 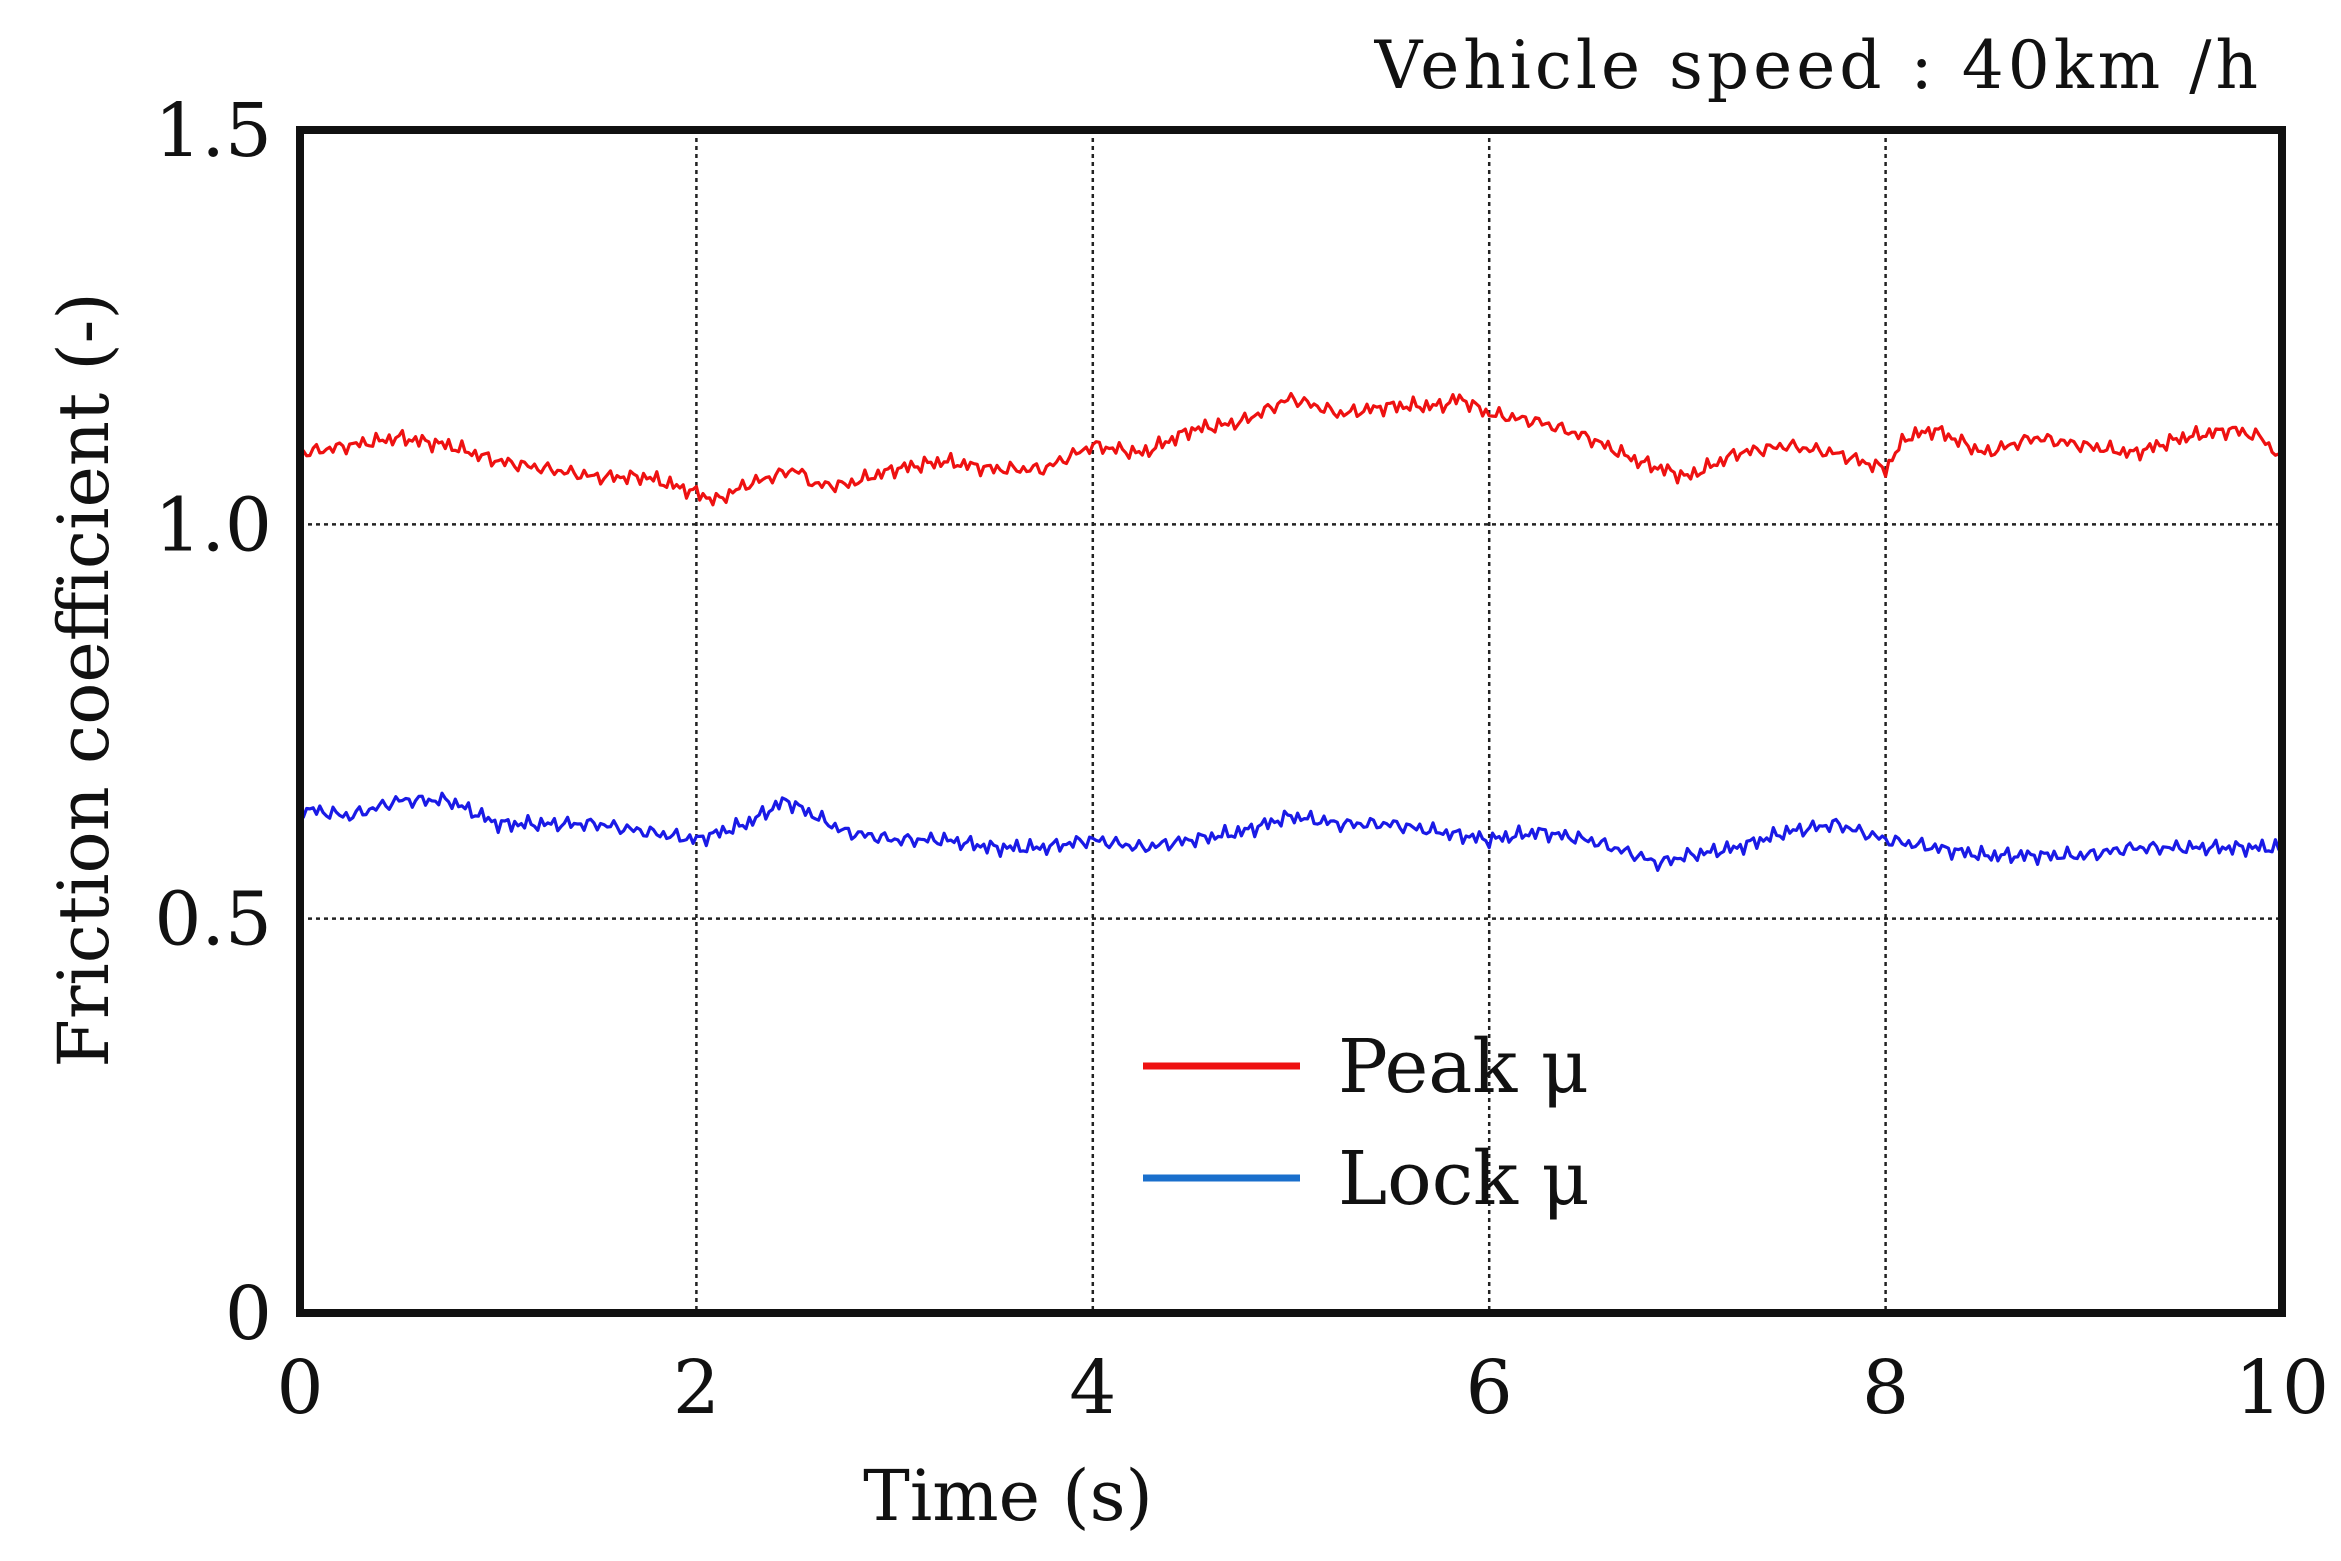 I want to click on legend-label-peak: Peak μ, so click(x=1463, y=1067).